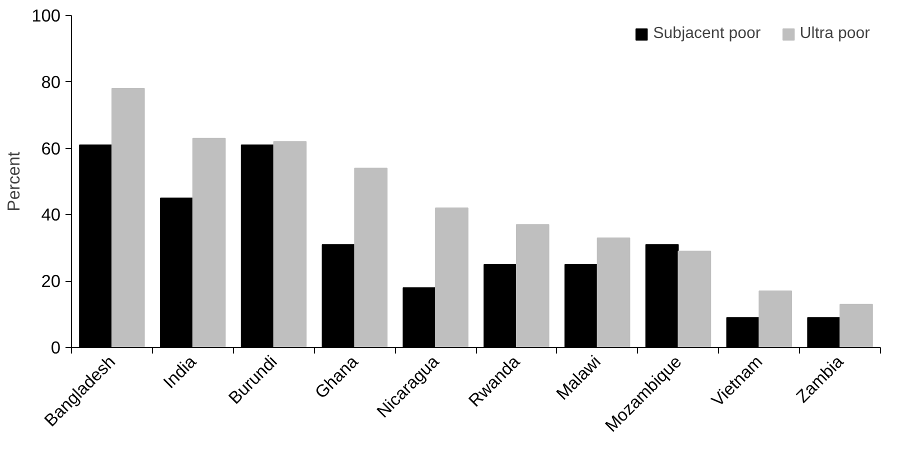 This screenshot has height=449, width=904. Describe the element at coordinates (55, 348) in the screenshot. I see `y-tick-label: 0` at that location.